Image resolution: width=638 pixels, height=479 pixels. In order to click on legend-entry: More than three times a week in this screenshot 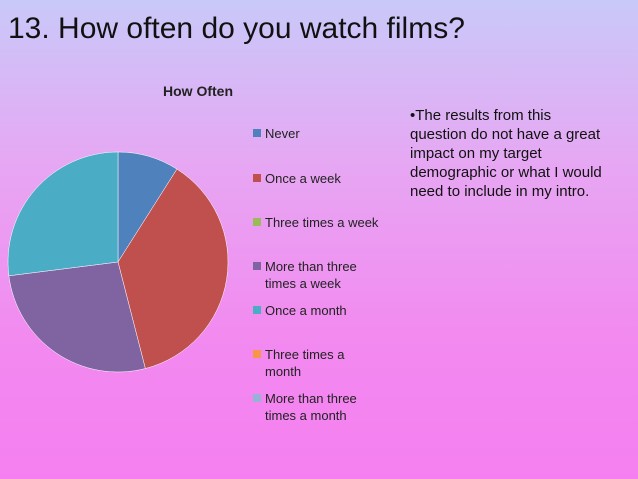, I will do `click(318, 275)`.